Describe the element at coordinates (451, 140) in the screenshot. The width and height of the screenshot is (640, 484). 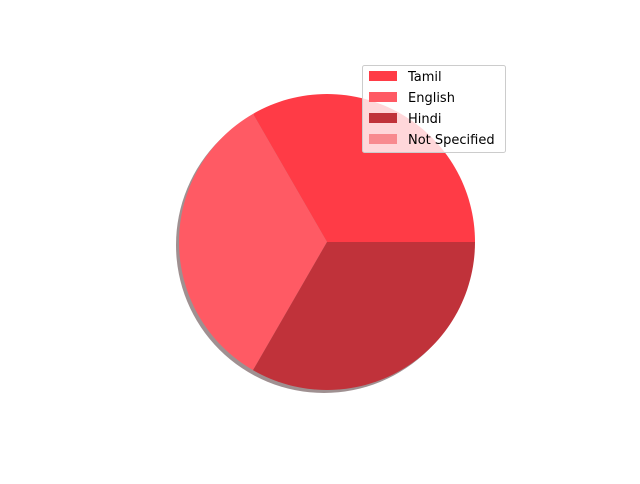
I see `legend-label-not-specified: Not Specified` at that location.